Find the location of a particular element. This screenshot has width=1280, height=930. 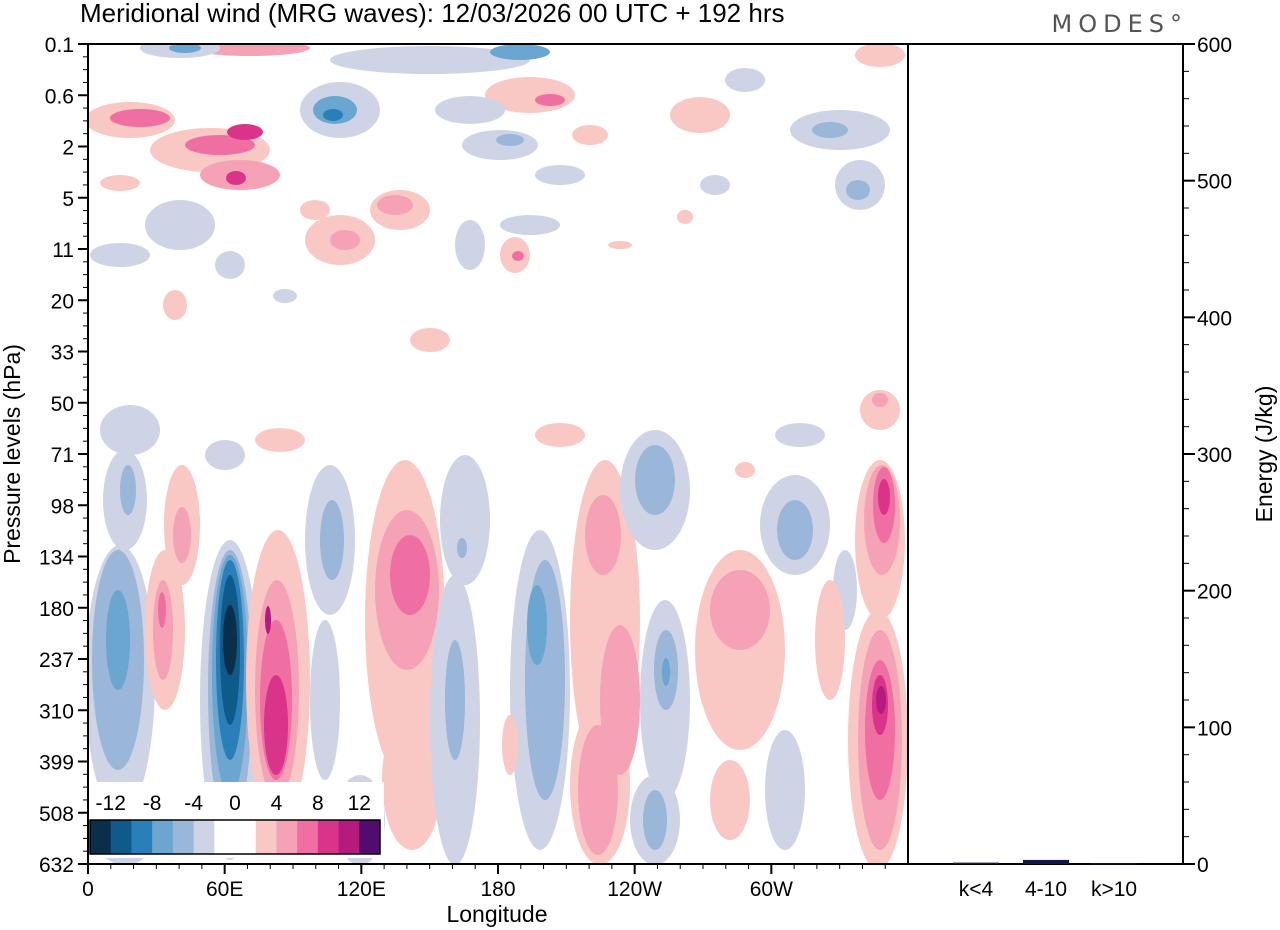

y-tick-label: 5 is located at coordinates (68, 199).